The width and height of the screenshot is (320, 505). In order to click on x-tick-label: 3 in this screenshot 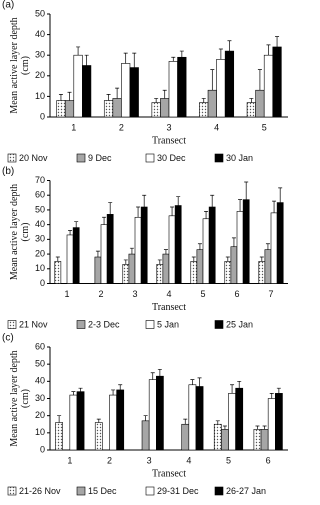, I will do `click(134, 294)`.